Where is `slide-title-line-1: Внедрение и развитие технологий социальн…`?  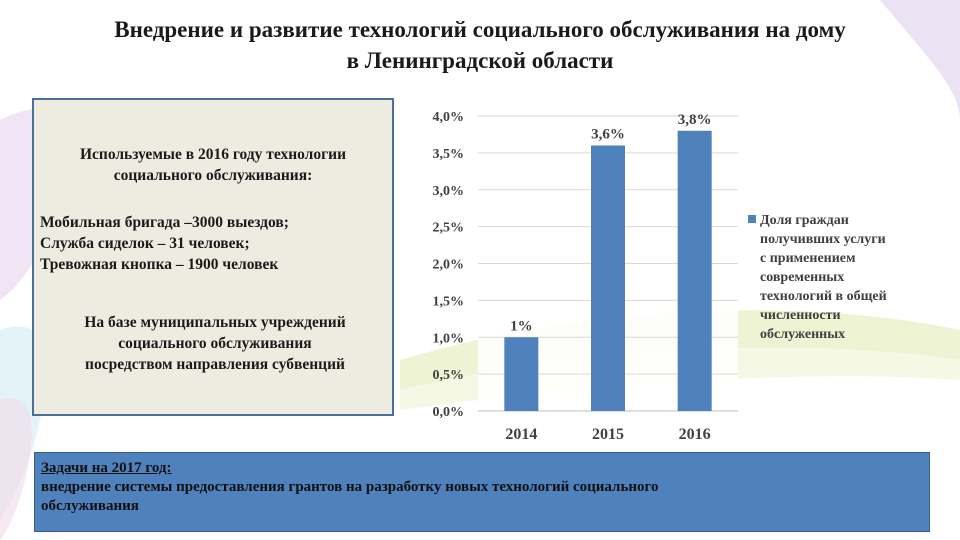 slide-title-line-1: Внедрение и развитие технологий социальн… is located at coordinates (480, 29).